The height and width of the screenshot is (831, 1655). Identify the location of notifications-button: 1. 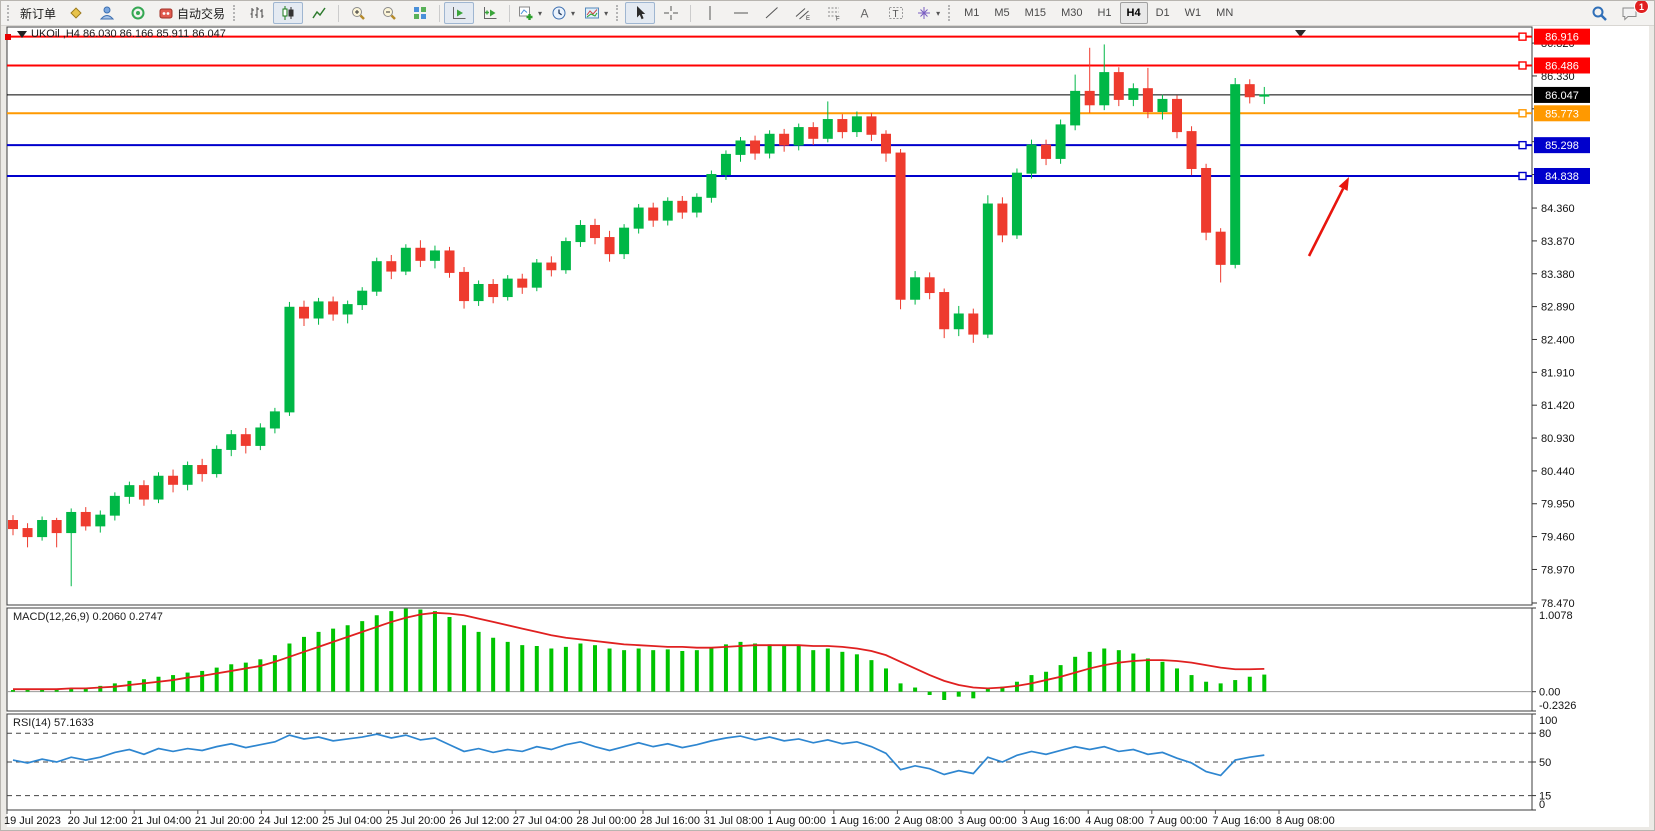
(1632, 12).